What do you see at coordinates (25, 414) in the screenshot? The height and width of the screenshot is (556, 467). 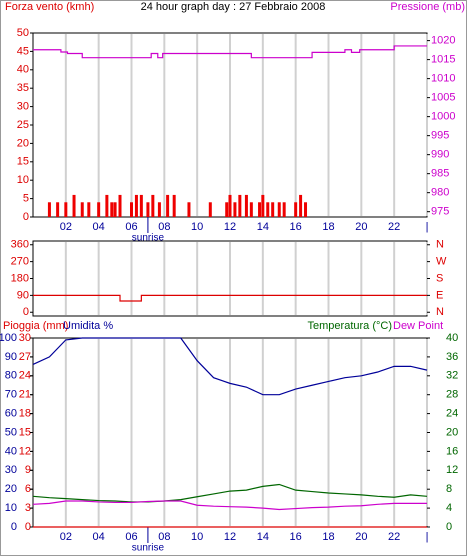 I see `y-tick-label: 18` at bounding box center [25, 414].